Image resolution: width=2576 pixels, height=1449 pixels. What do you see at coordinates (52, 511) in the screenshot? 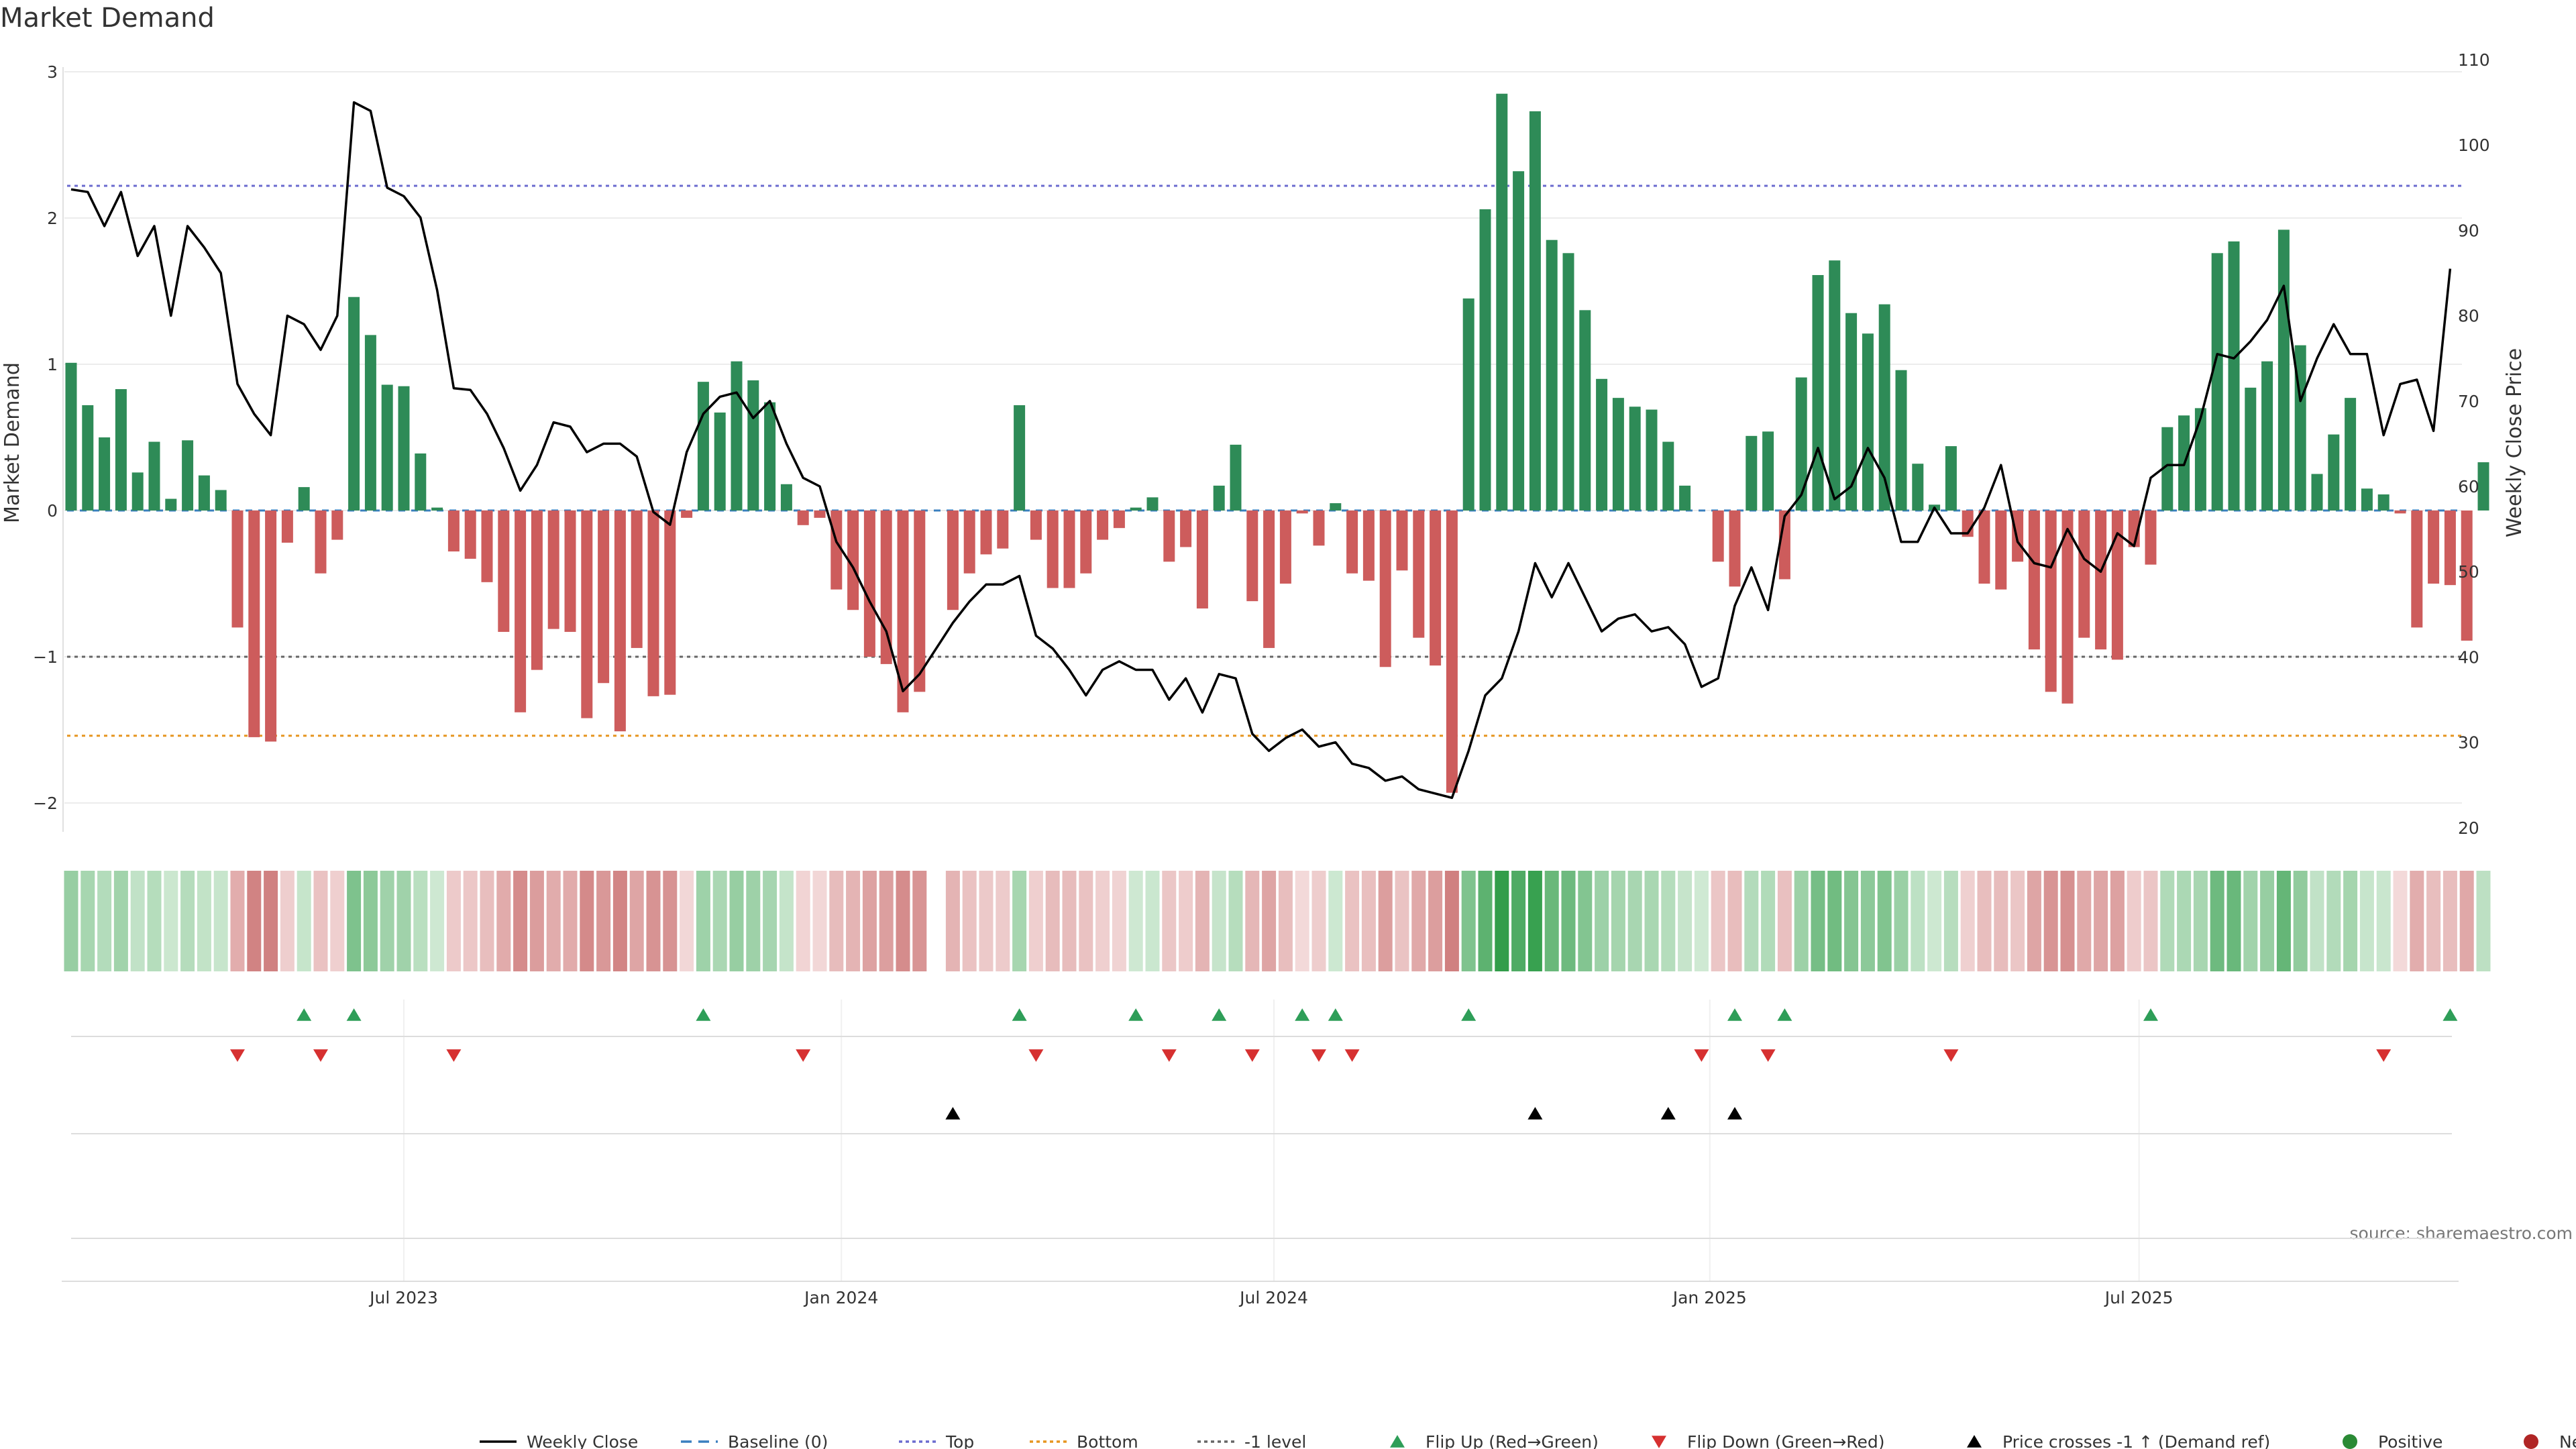
I see `y-tick-label: 0` at bounding box center [52, 511].